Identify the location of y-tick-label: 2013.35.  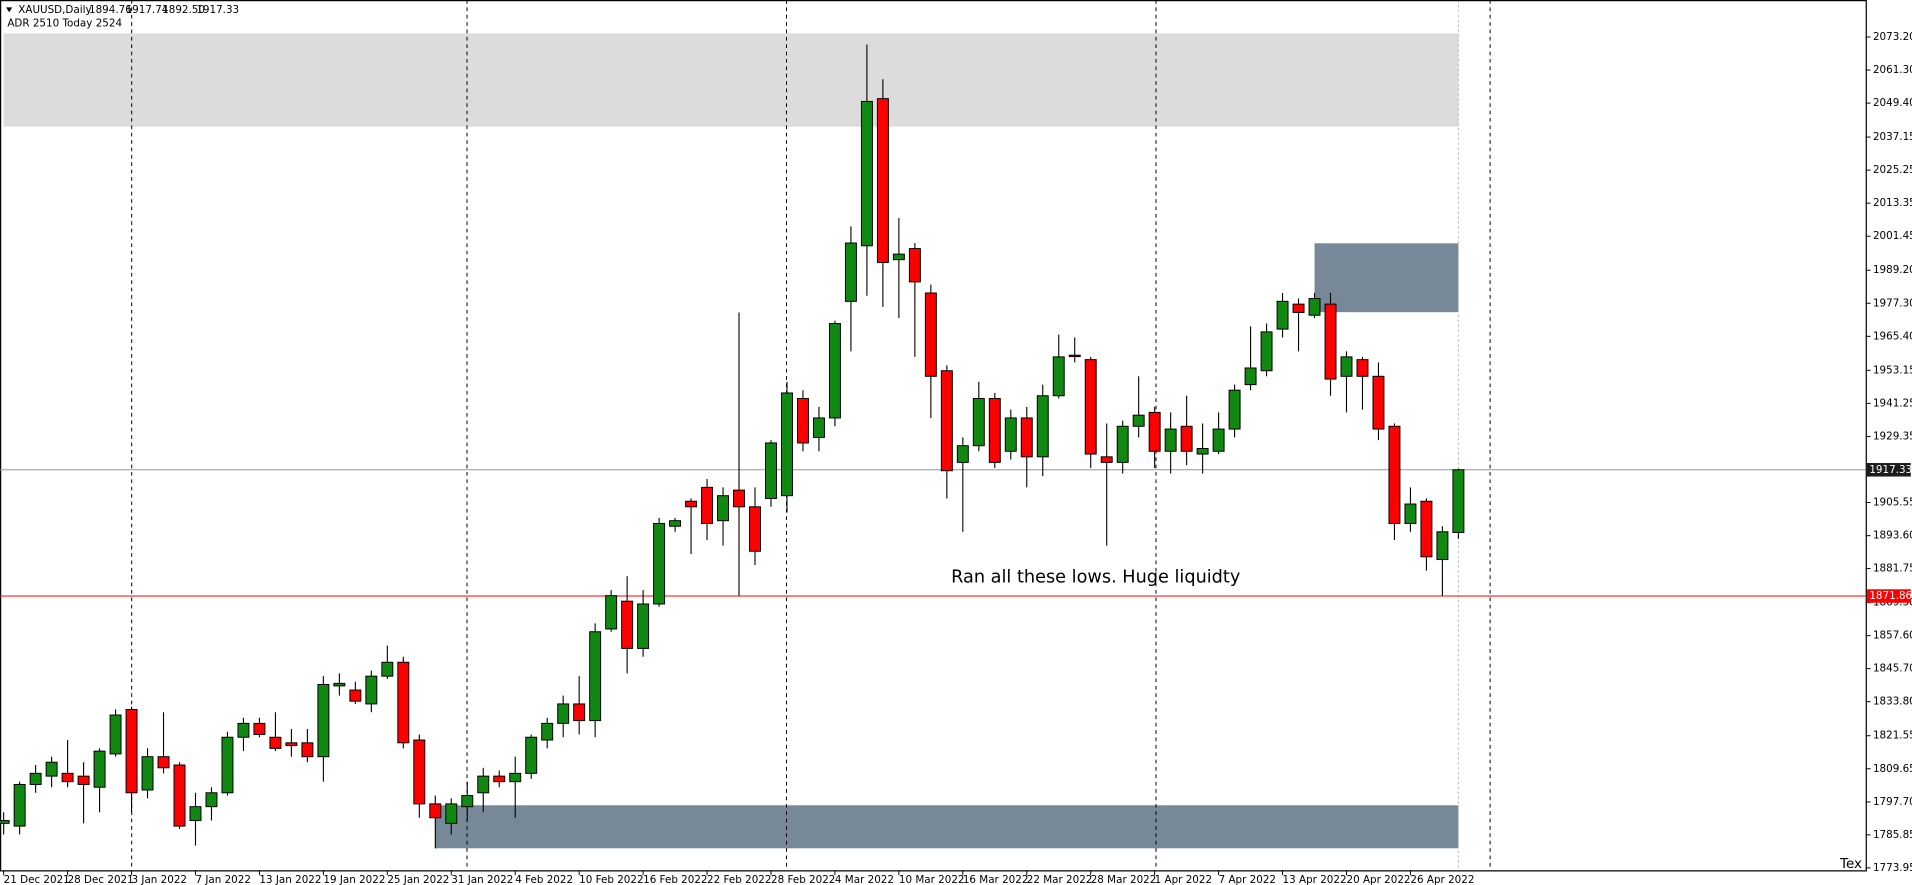
(1892, 203).